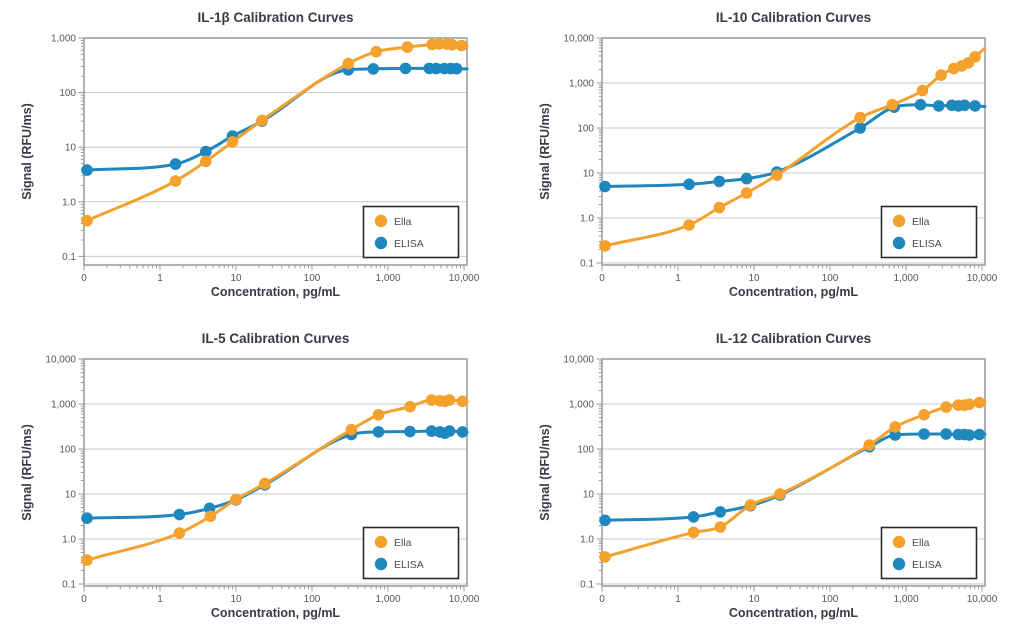  What do you see at coordinates (602, 599) in the screenshot?
I see `x-tick-label: 0` at bounding box center [602, 599].